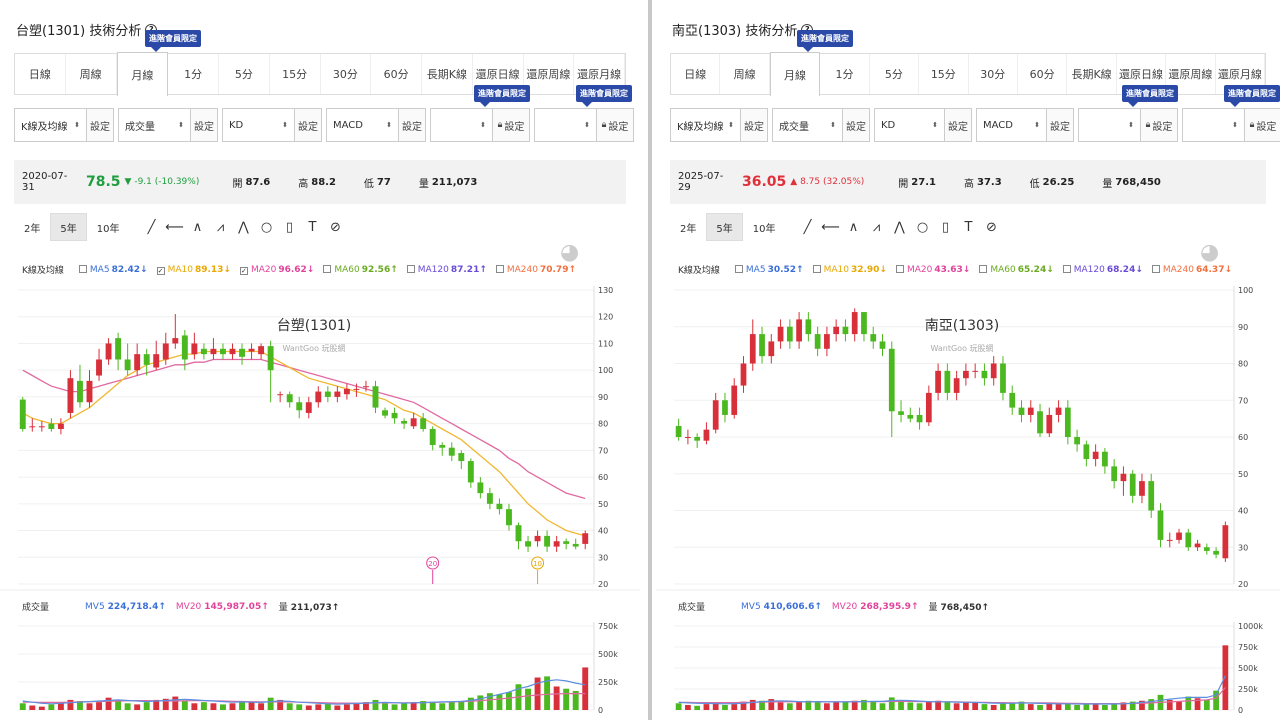 This screenshot has width=1280, height=720. What do you see at coordinates (849, 269) in the screenshot?
I see `ma-toggle-ma10: MA10 32.90↓` at bounding box center [849, 269].